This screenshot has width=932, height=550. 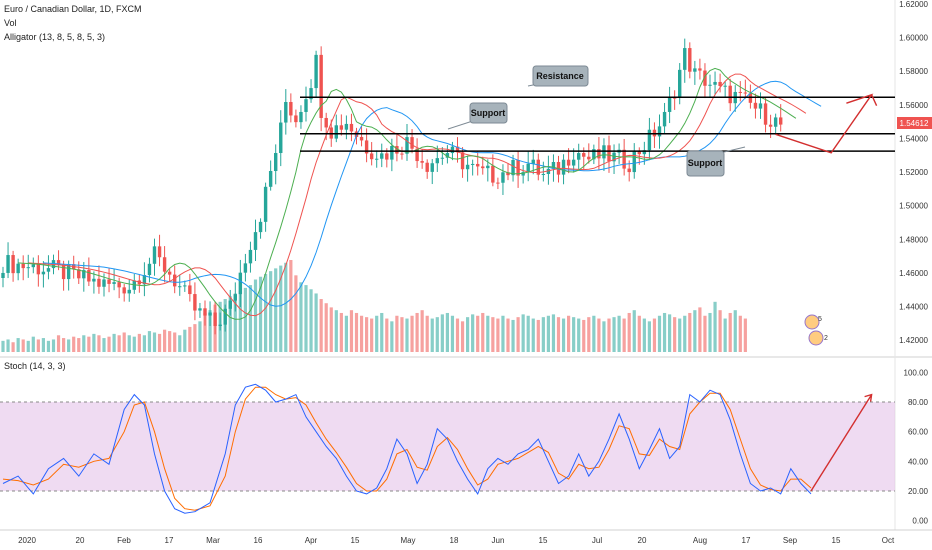 What do you see at coordinates (820, 319) in the screenshot?
I see `badge-count-top: 5` at bounding box center [820, 319].